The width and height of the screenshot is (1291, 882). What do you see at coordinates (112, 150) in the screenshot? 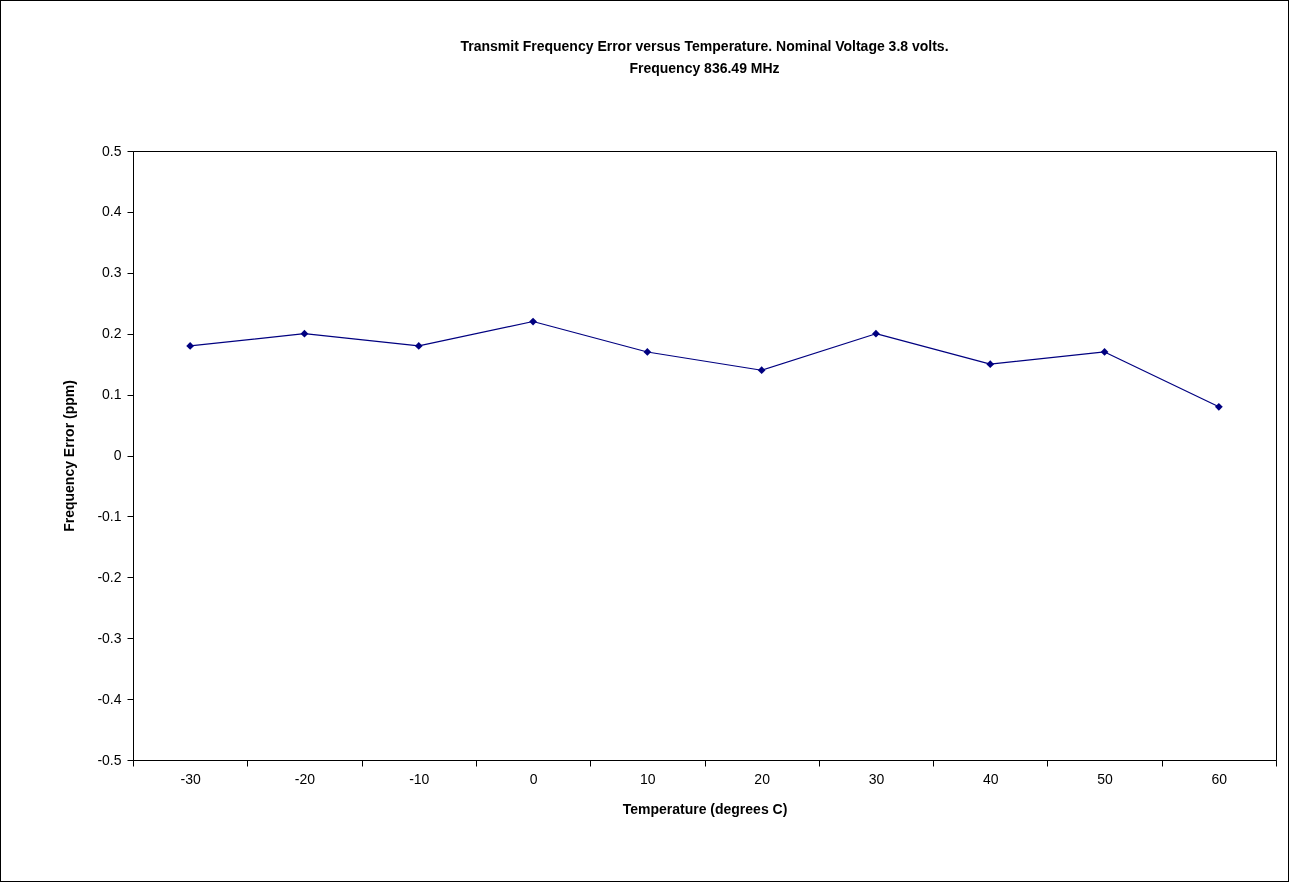
I see `y-tick-label: 0.5` at bounding box center [112, 150].